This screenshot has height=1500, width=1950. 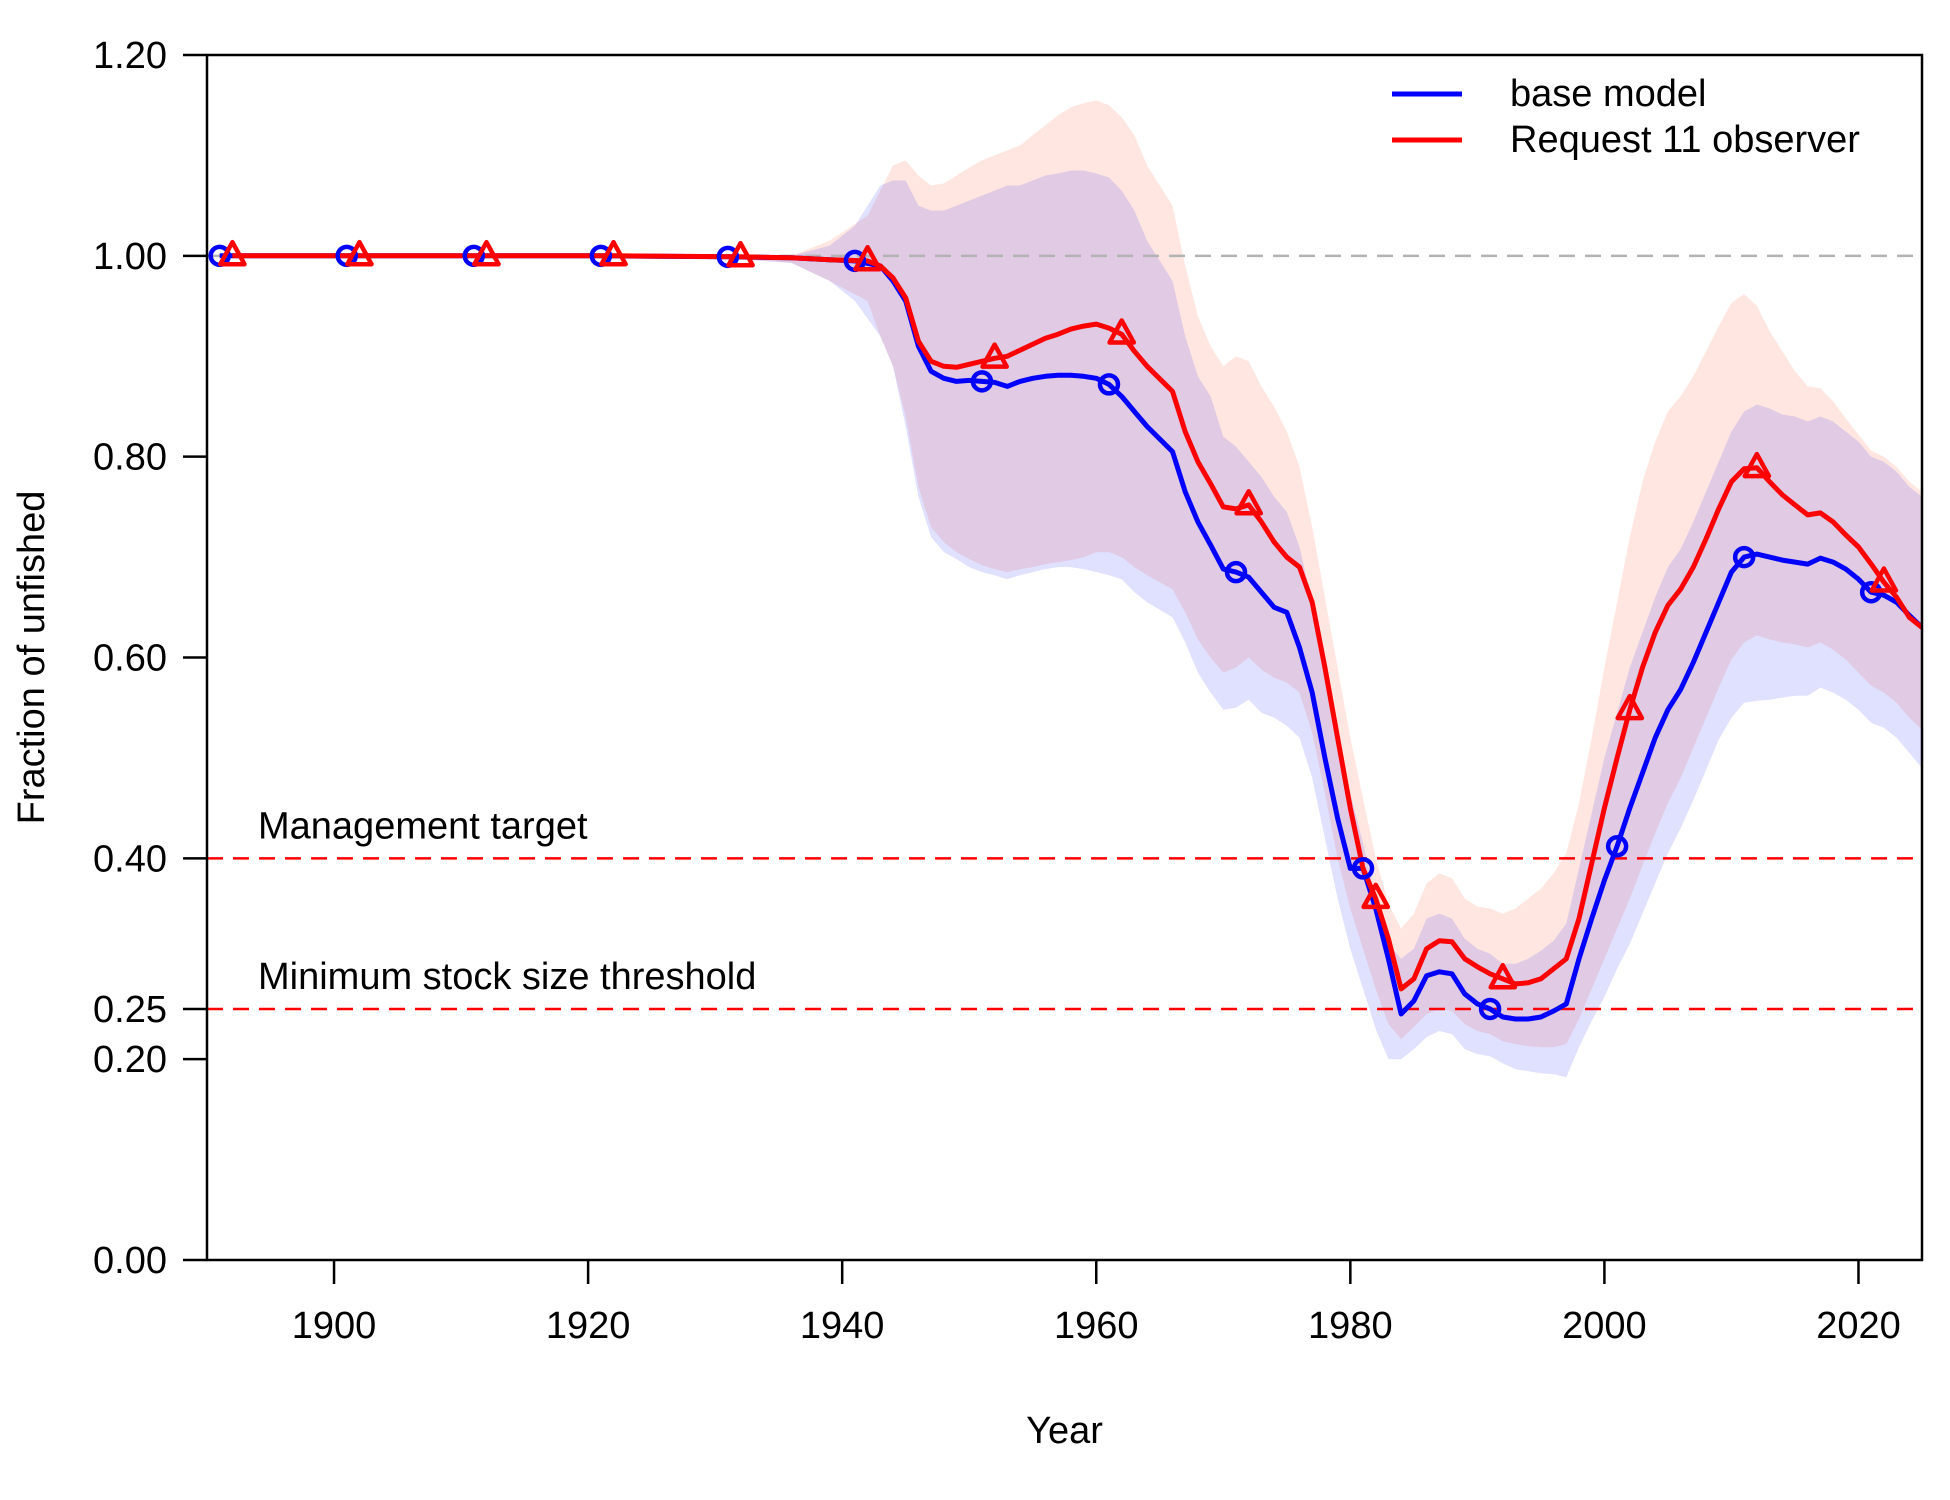 I want to click on marker-request-11-1942, so click(x=867, y=258).